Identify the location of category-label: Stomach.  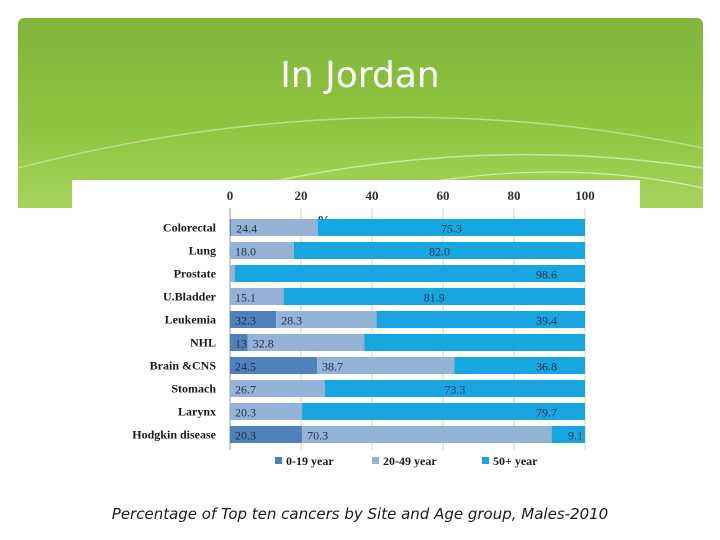
(193, 389).